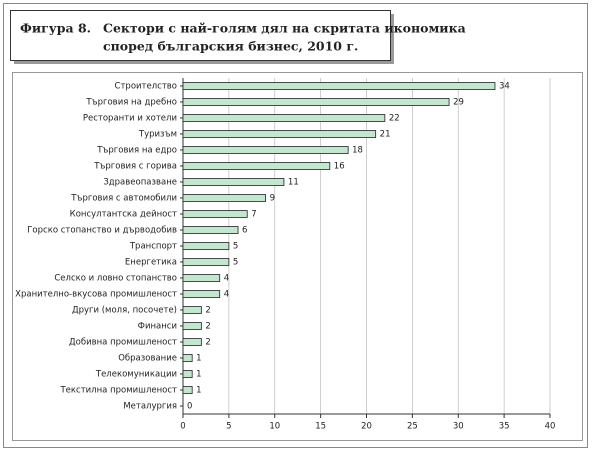 This screenshot has width=592, height=455. Describe the element at coordinates (135, 167) in the screenshot. I see `y-tick-label: Търговия с горива` at that location.